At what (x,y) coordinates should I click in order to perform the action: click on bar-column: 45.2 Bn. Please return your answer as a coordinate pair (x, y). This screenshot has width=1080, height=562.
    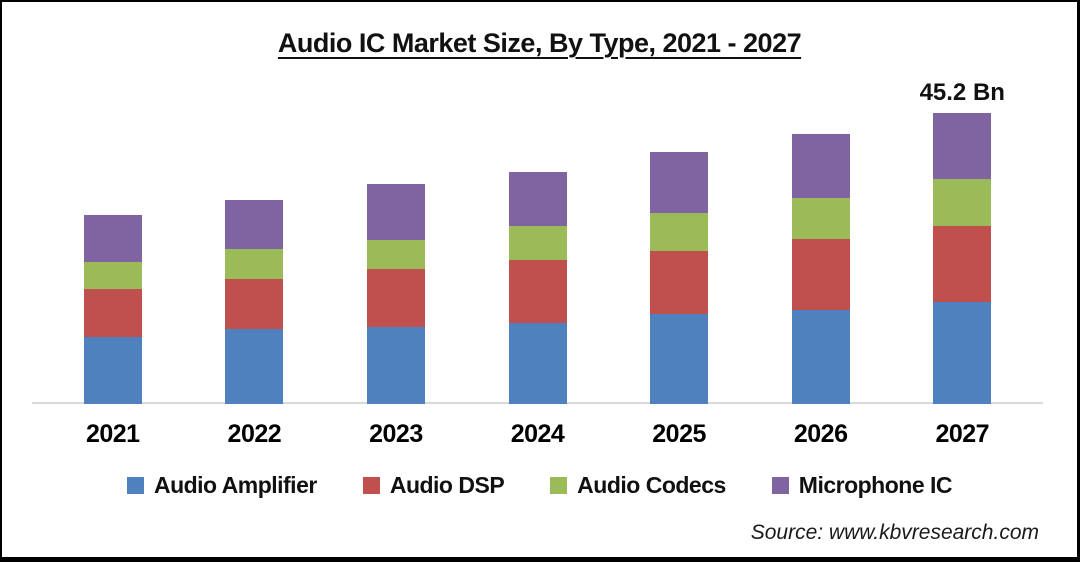
    Looking at the image, I should click on (962, 241).